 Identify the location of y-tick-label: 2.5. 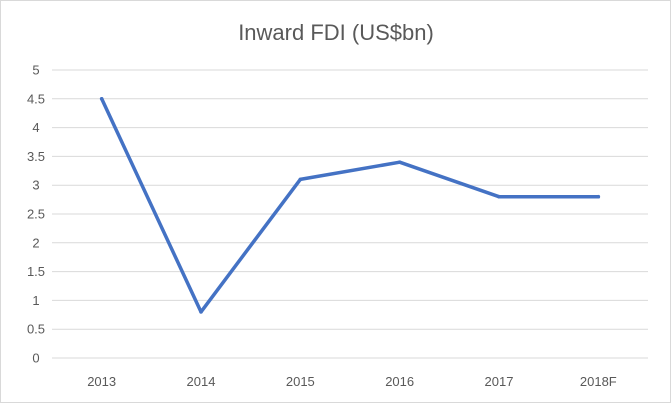
(36, 214).